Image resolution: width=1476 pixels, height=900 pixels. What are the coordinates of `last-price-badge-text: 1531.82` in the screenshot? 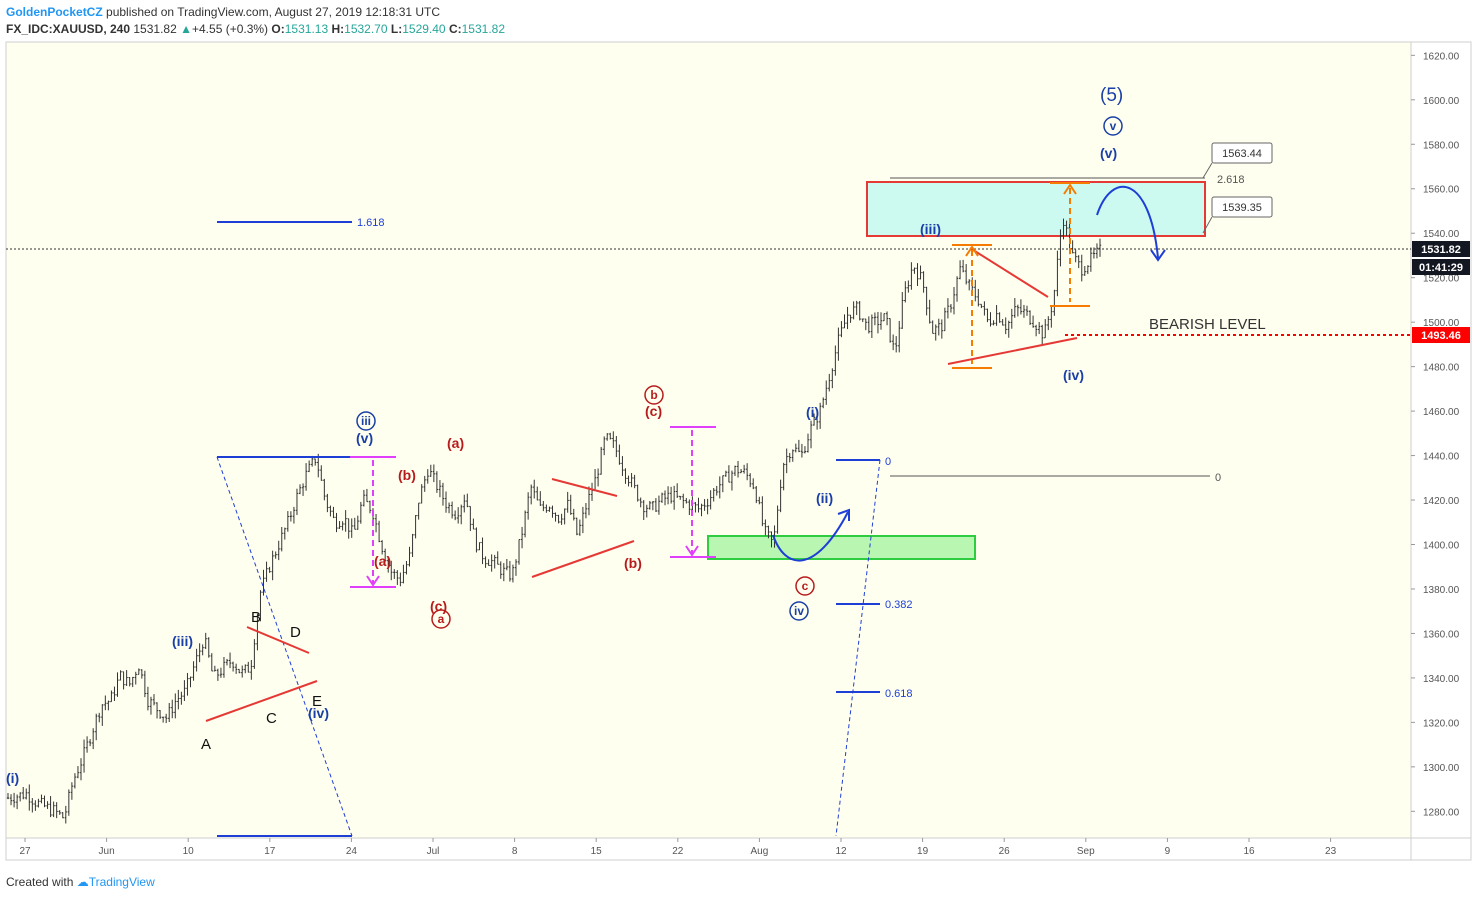 It's located at (1441, 250).